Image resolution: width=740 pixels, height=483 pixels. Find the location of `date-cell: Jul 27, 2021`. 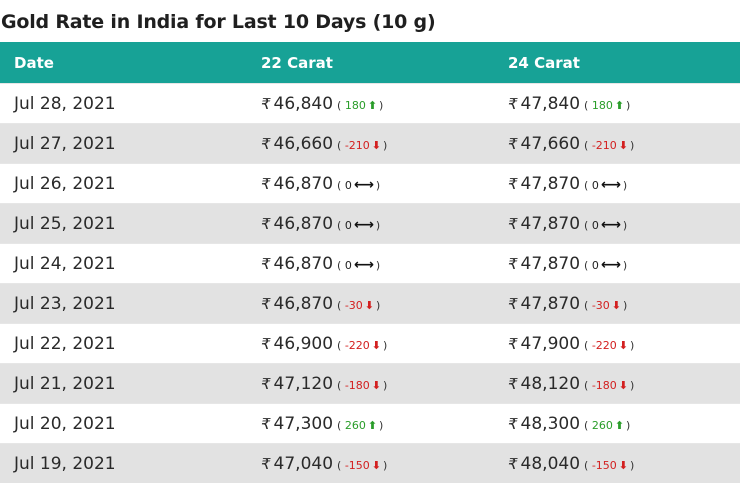

date-cell: Jul 27, 2021 is located at coordinates (123, 144).